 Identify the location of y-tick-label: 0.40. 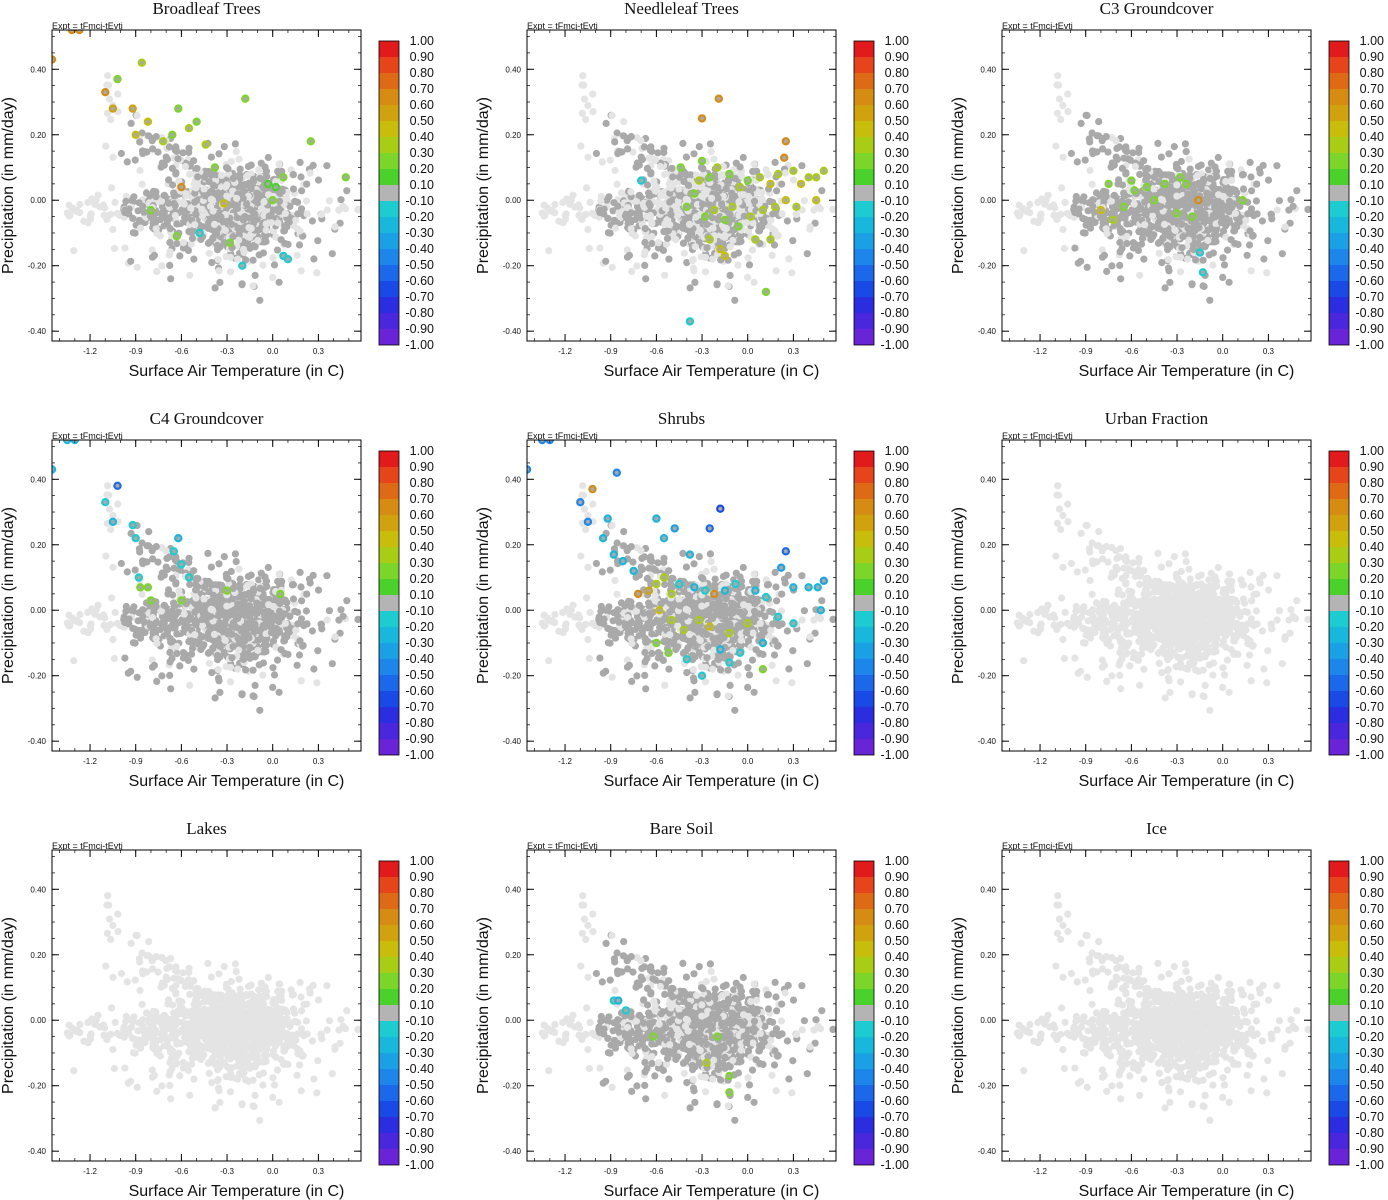
(38, 479).